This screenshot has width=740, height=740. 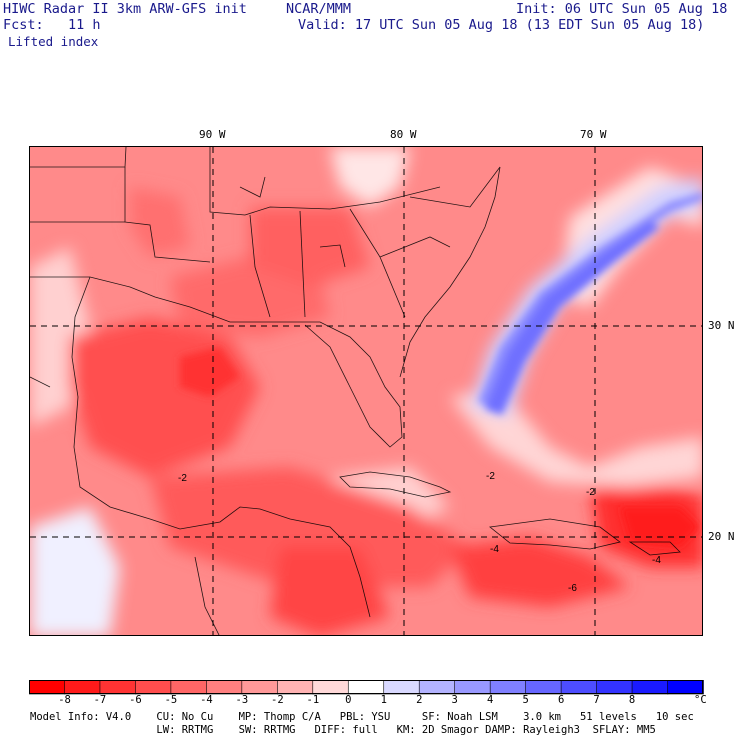 What do you see at coordinates (622, 9) in the screenshot?
I see `init-time: Init: 06 UTC Sun 05 Aug 18` at bounding box center [622, 9].